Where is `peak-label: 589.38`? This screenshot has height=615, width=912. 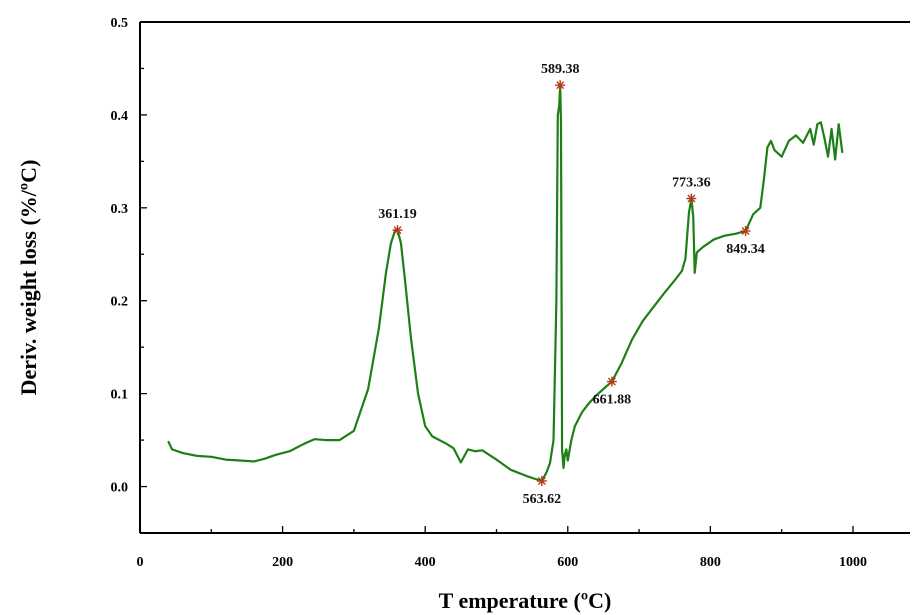
peak-label: 589.38 is located at coordinates (560, 69).